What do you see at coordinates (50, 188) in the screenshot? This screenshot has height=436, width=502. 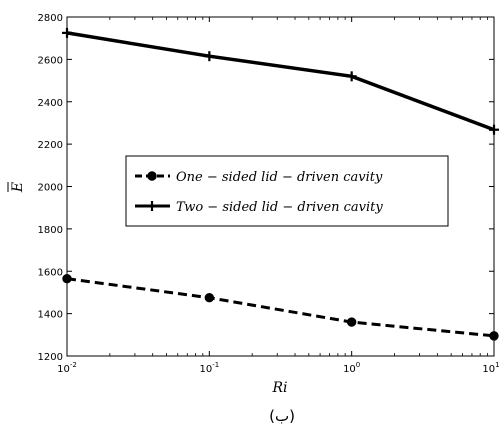 I see `y-tick-label: 2000` at bounding box center [50, 188].